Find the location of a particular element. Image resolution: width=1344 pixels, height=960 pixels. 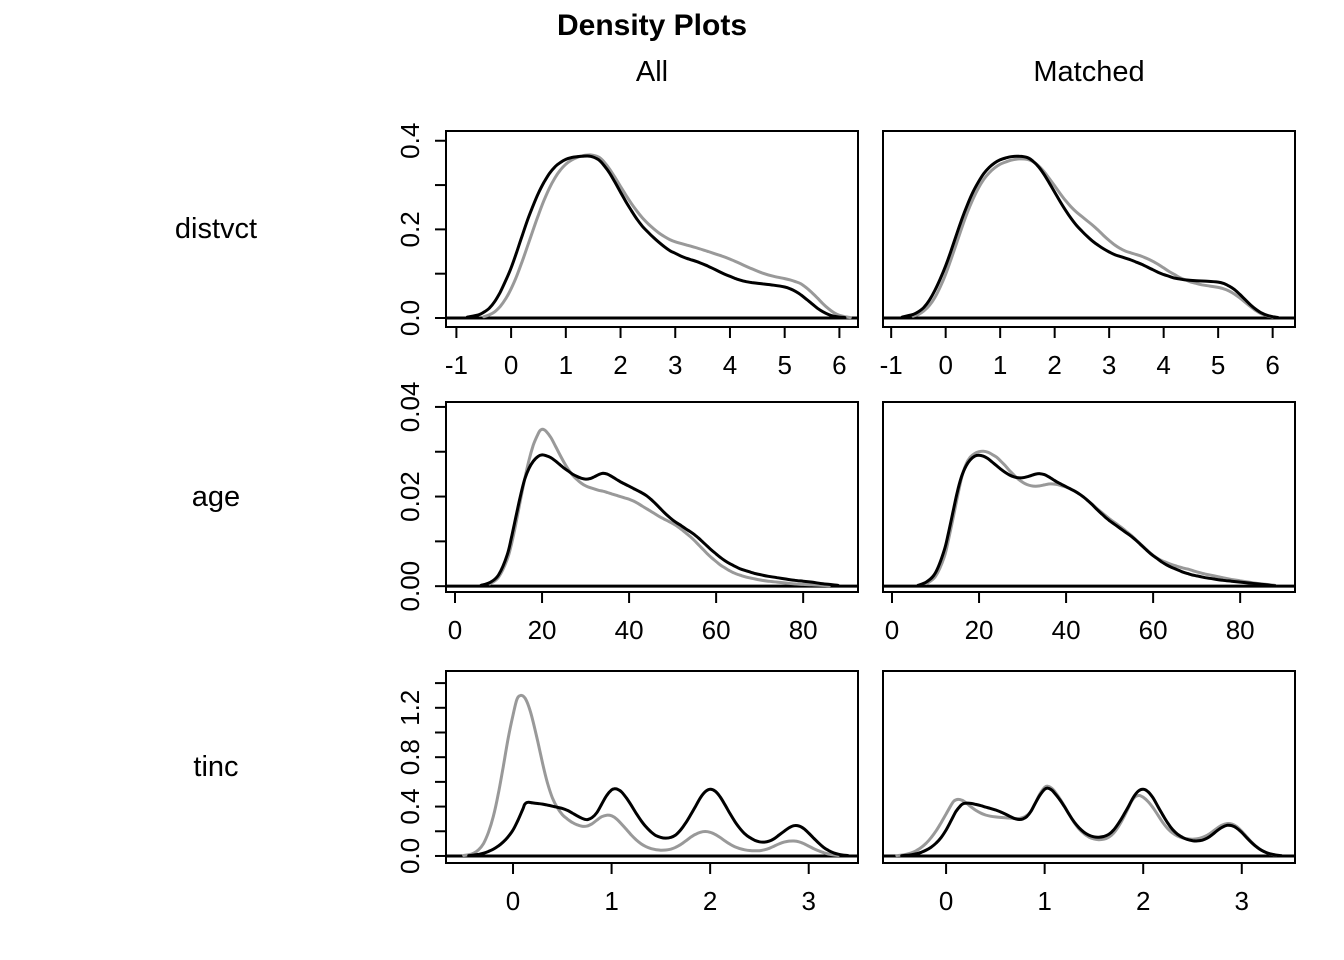

column-header-all: All is located at coordinates (652, 72).